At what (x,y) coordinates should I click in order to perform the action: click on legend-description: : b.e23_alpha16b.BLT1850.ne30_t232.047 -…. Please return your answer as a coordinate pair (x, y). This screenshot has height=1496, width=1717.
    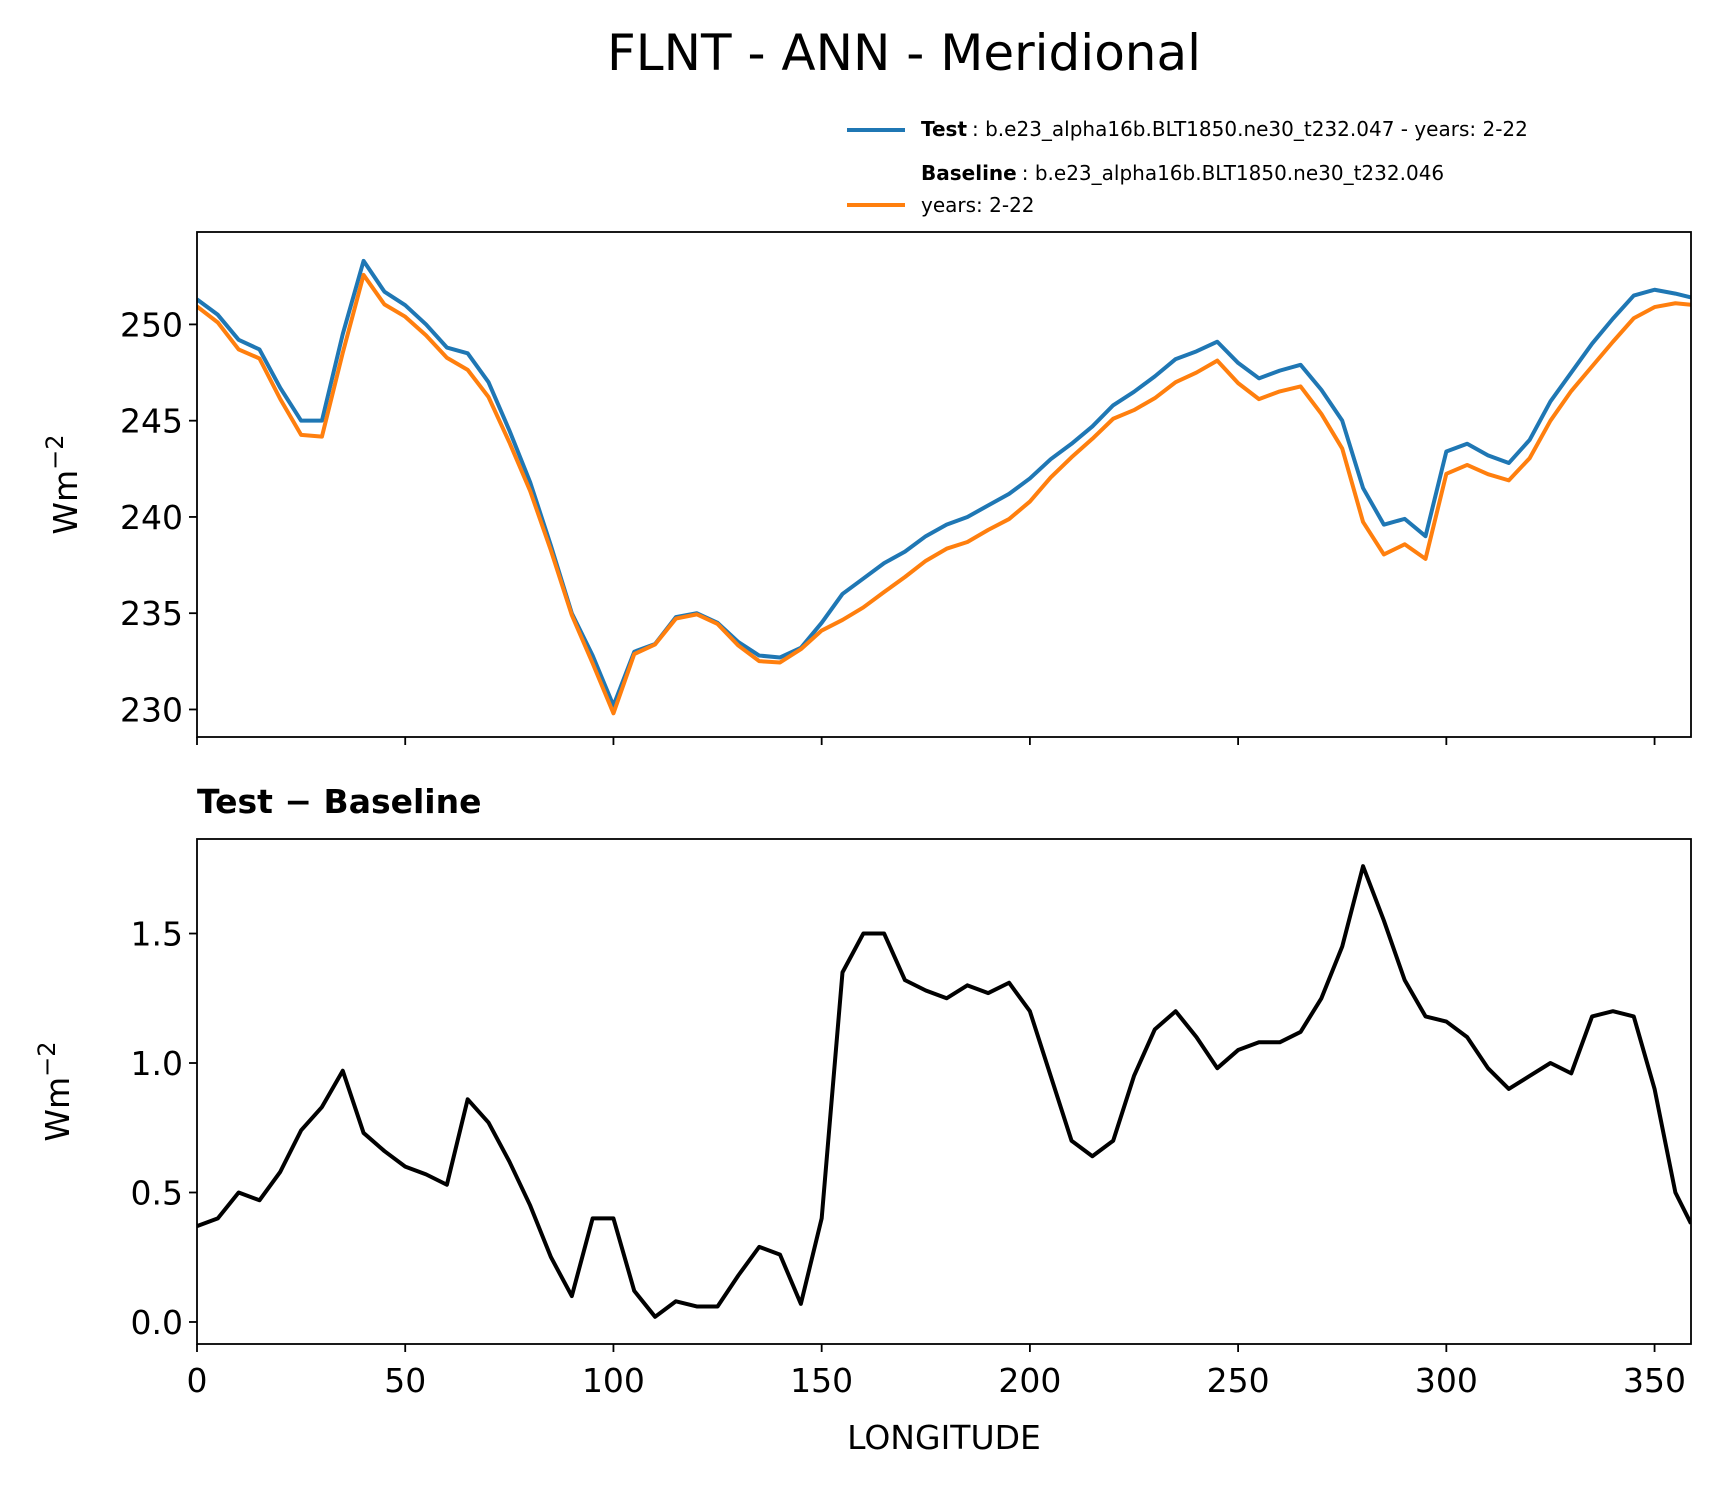
    Looking at the image, I should click on (1250, 129).